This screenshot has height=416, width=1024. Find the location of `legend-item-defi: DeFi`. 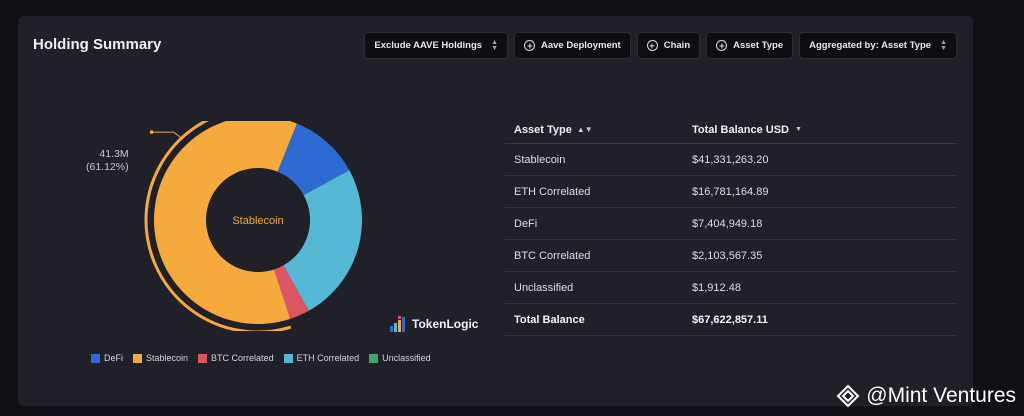

legend-item-defi: DeFi is located at coordinates (107, 358).